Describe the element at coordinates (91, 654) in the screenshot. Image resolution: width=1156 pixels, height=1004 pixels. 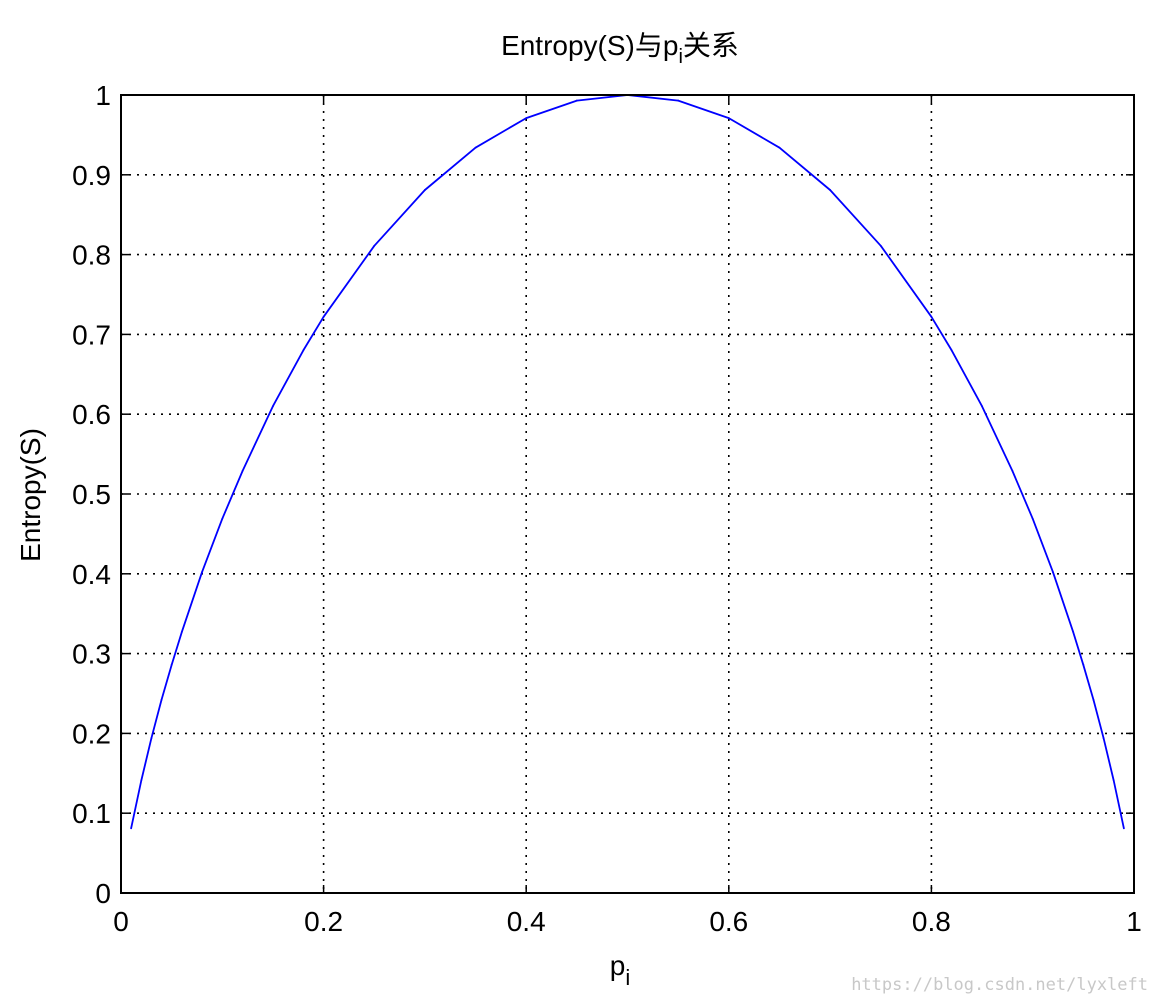
I see `y-tick-label: 0.3` at that location.